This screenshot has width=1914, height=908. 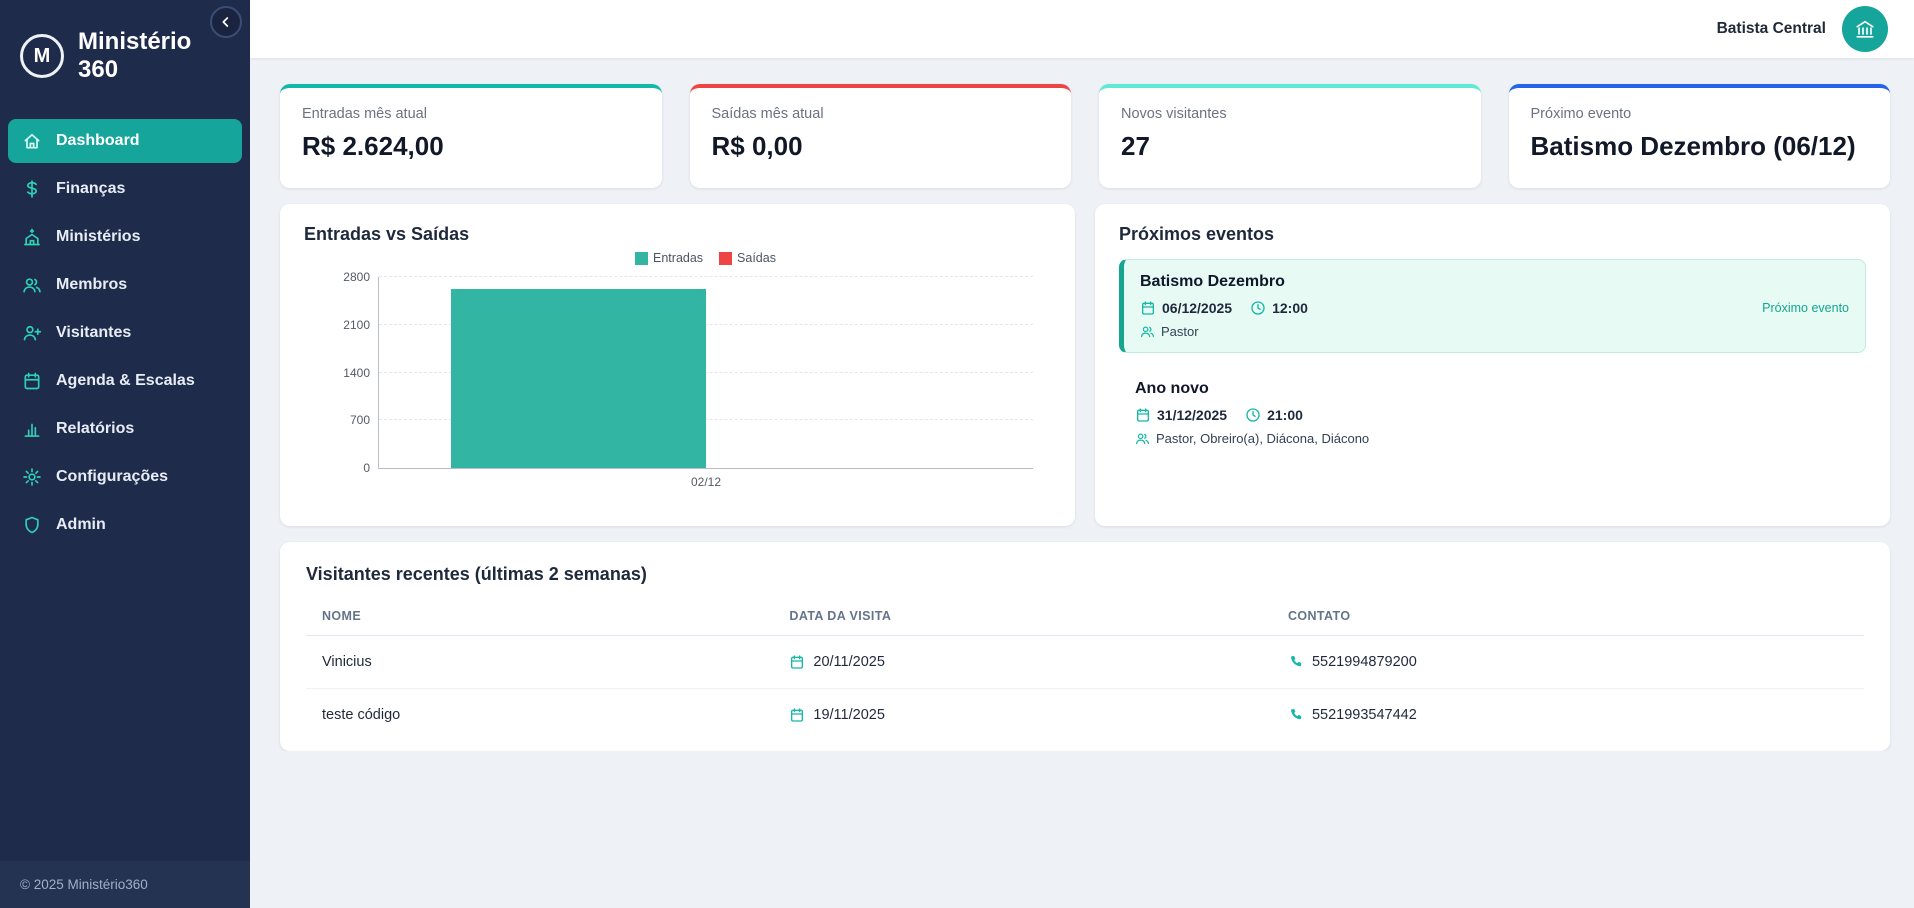 I want to click on stat-value: 27, so click(x=1135, y=146).